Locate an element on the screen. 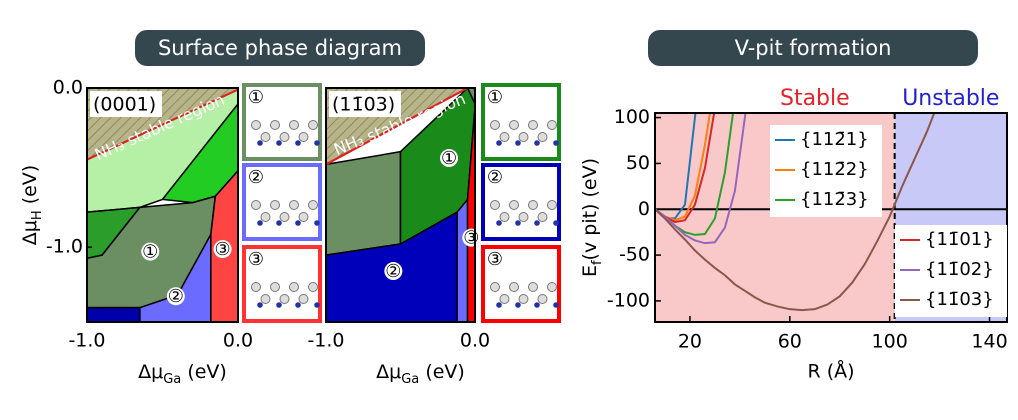  inset-label: ③ is located at coordinates (256, 259).